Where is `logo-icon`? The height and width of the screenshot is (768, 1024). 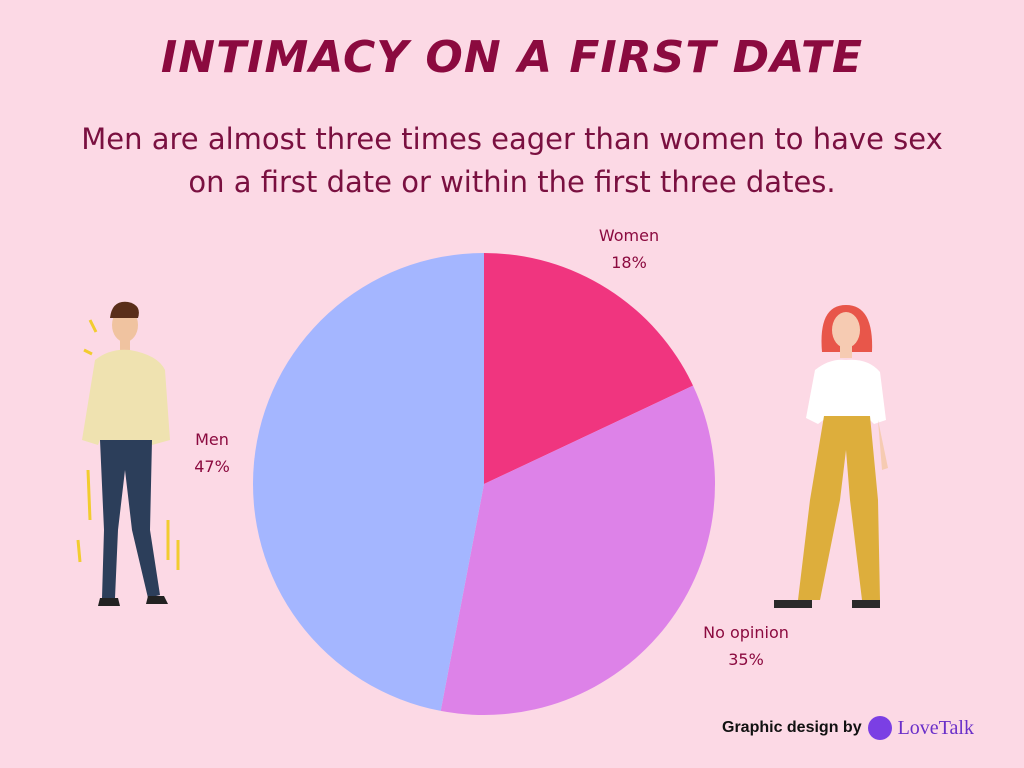 logo-icon is located at coordinates (879, 728).